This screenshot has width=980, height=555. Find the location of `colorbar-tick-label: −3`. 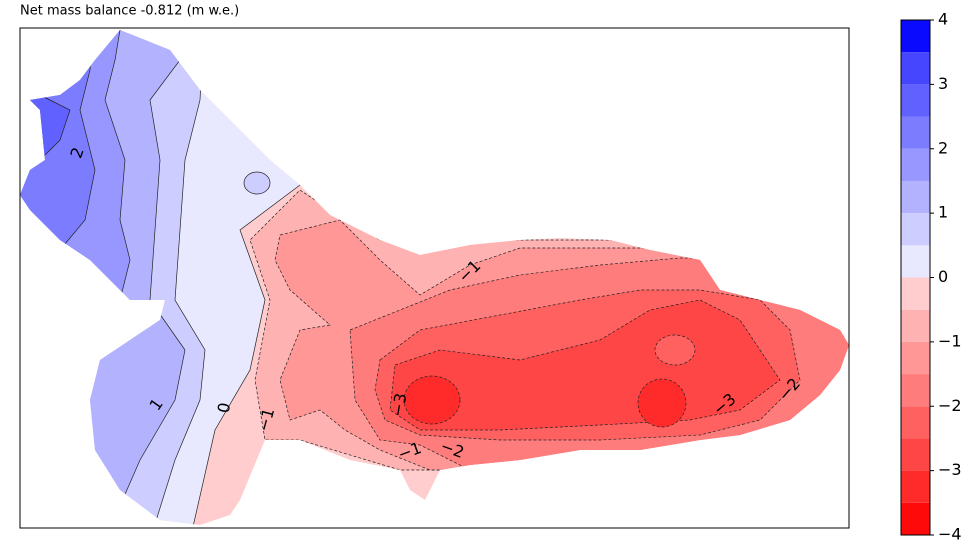

colorbar-tick-label: −3 is located at coordinates (950, 469).